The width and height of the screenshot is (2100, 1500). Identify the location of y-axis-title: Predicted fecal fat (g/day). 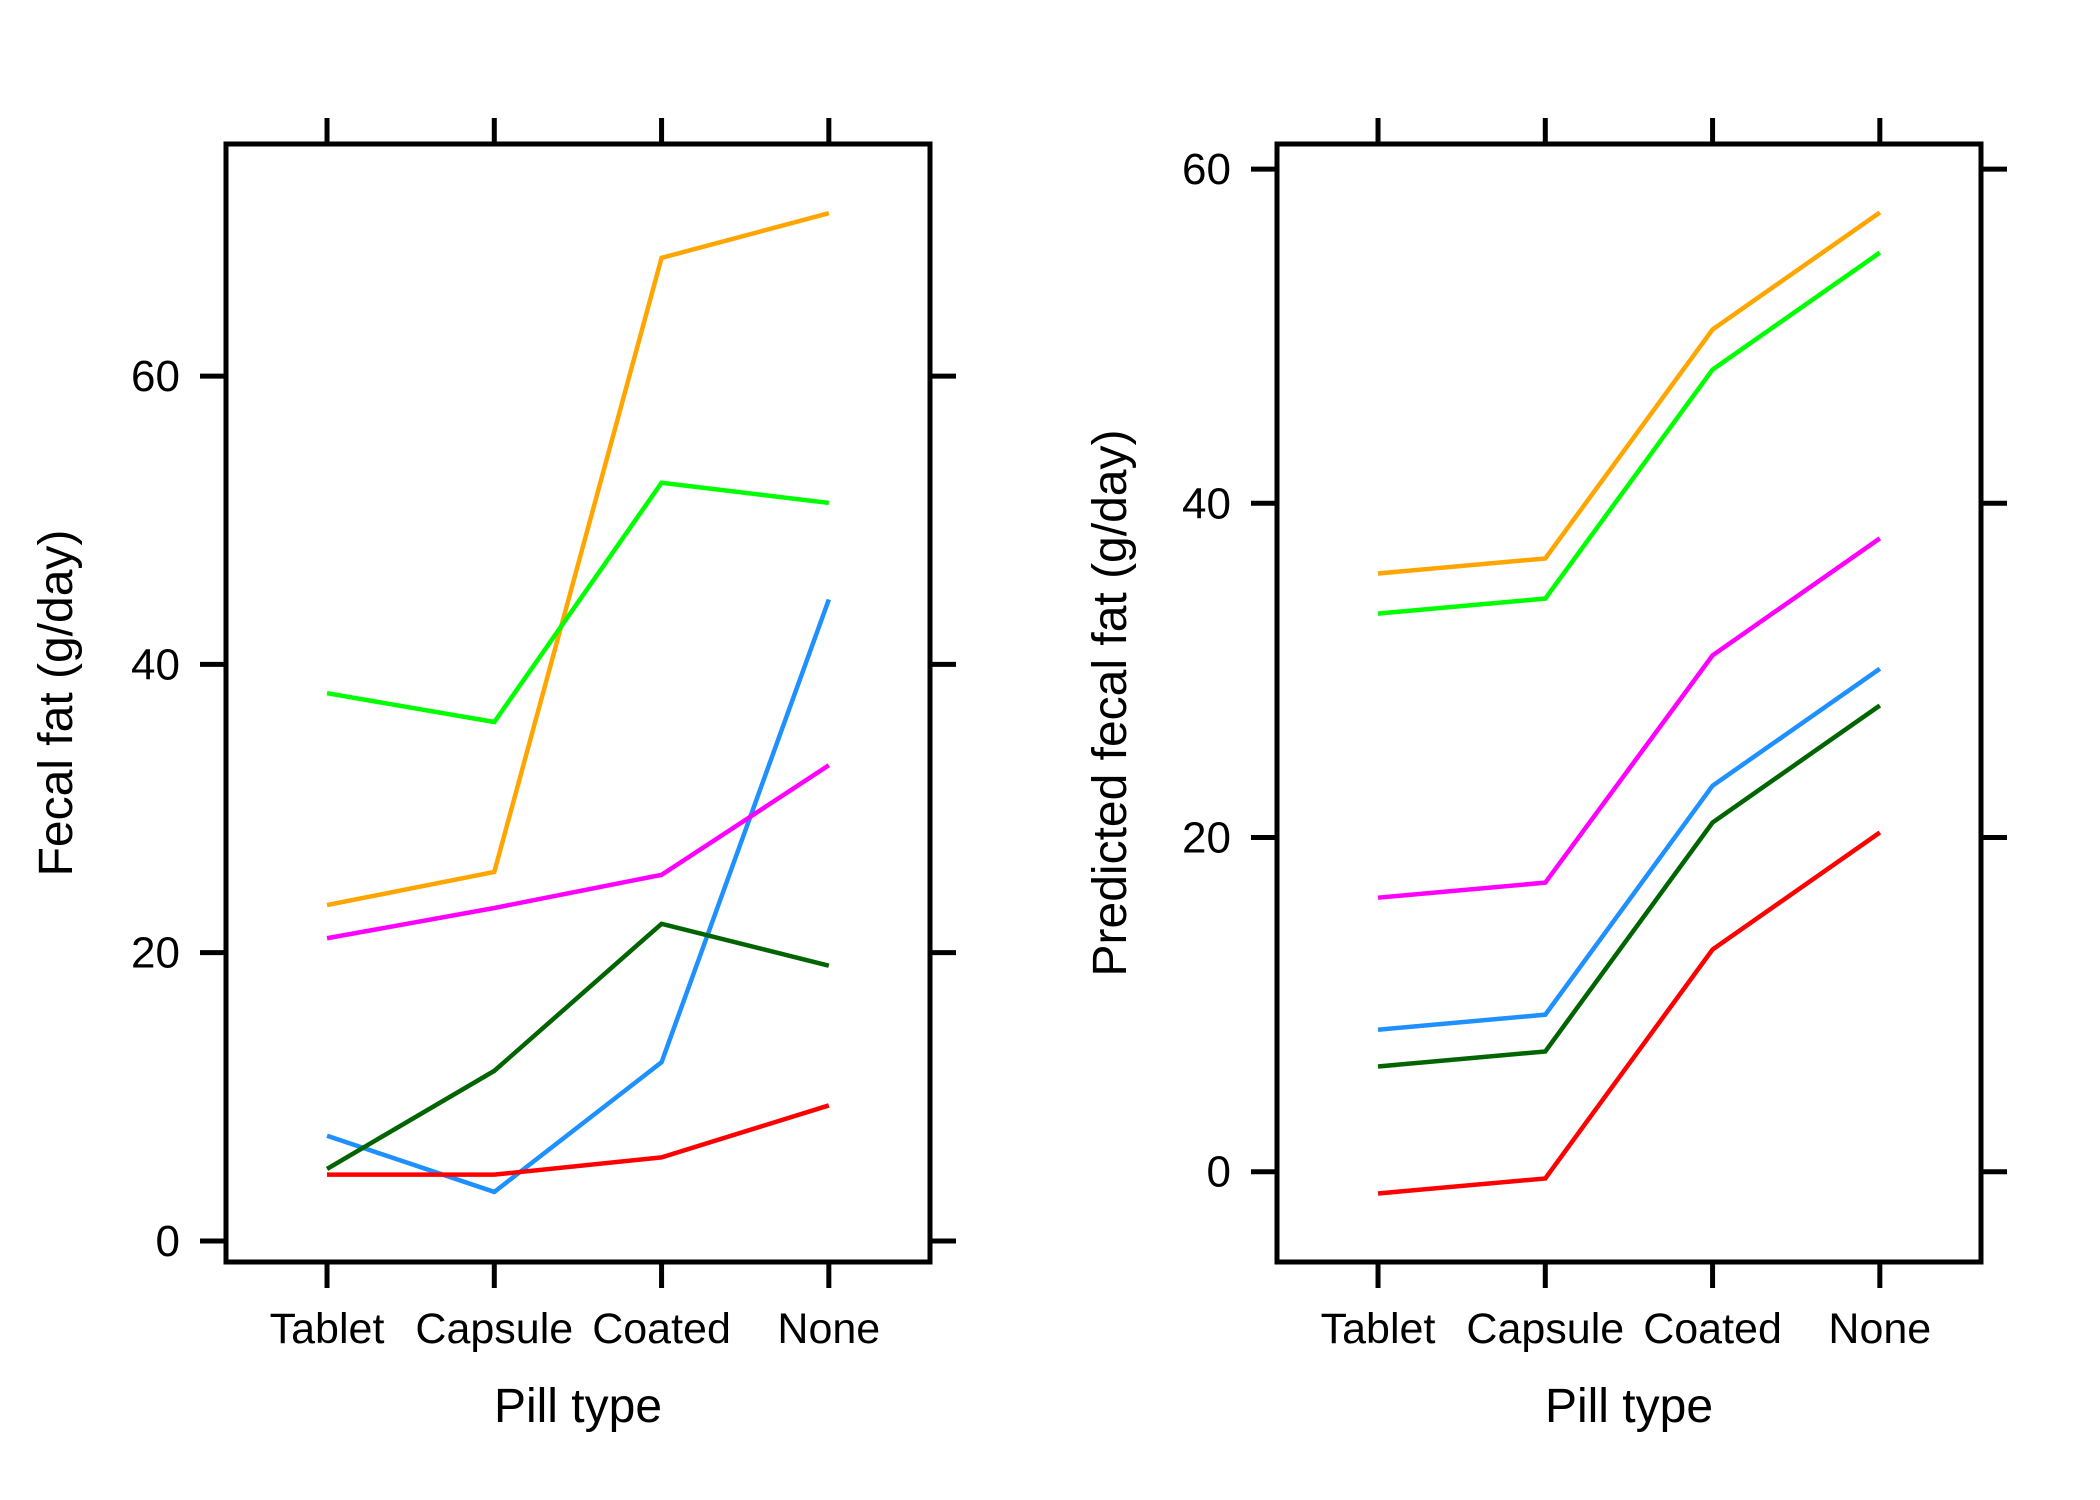
(1110, 703).